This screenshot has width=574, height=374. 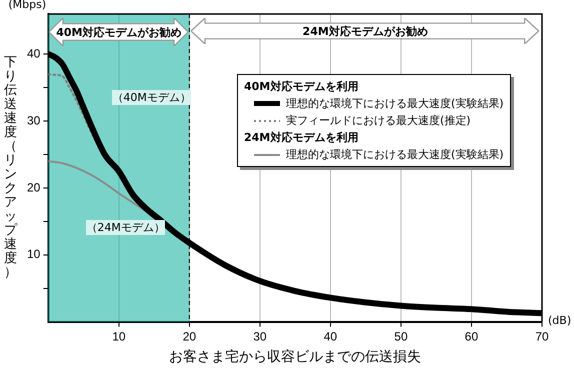 I want to click on y-tick-label: 40, so click(x=33, y=53).